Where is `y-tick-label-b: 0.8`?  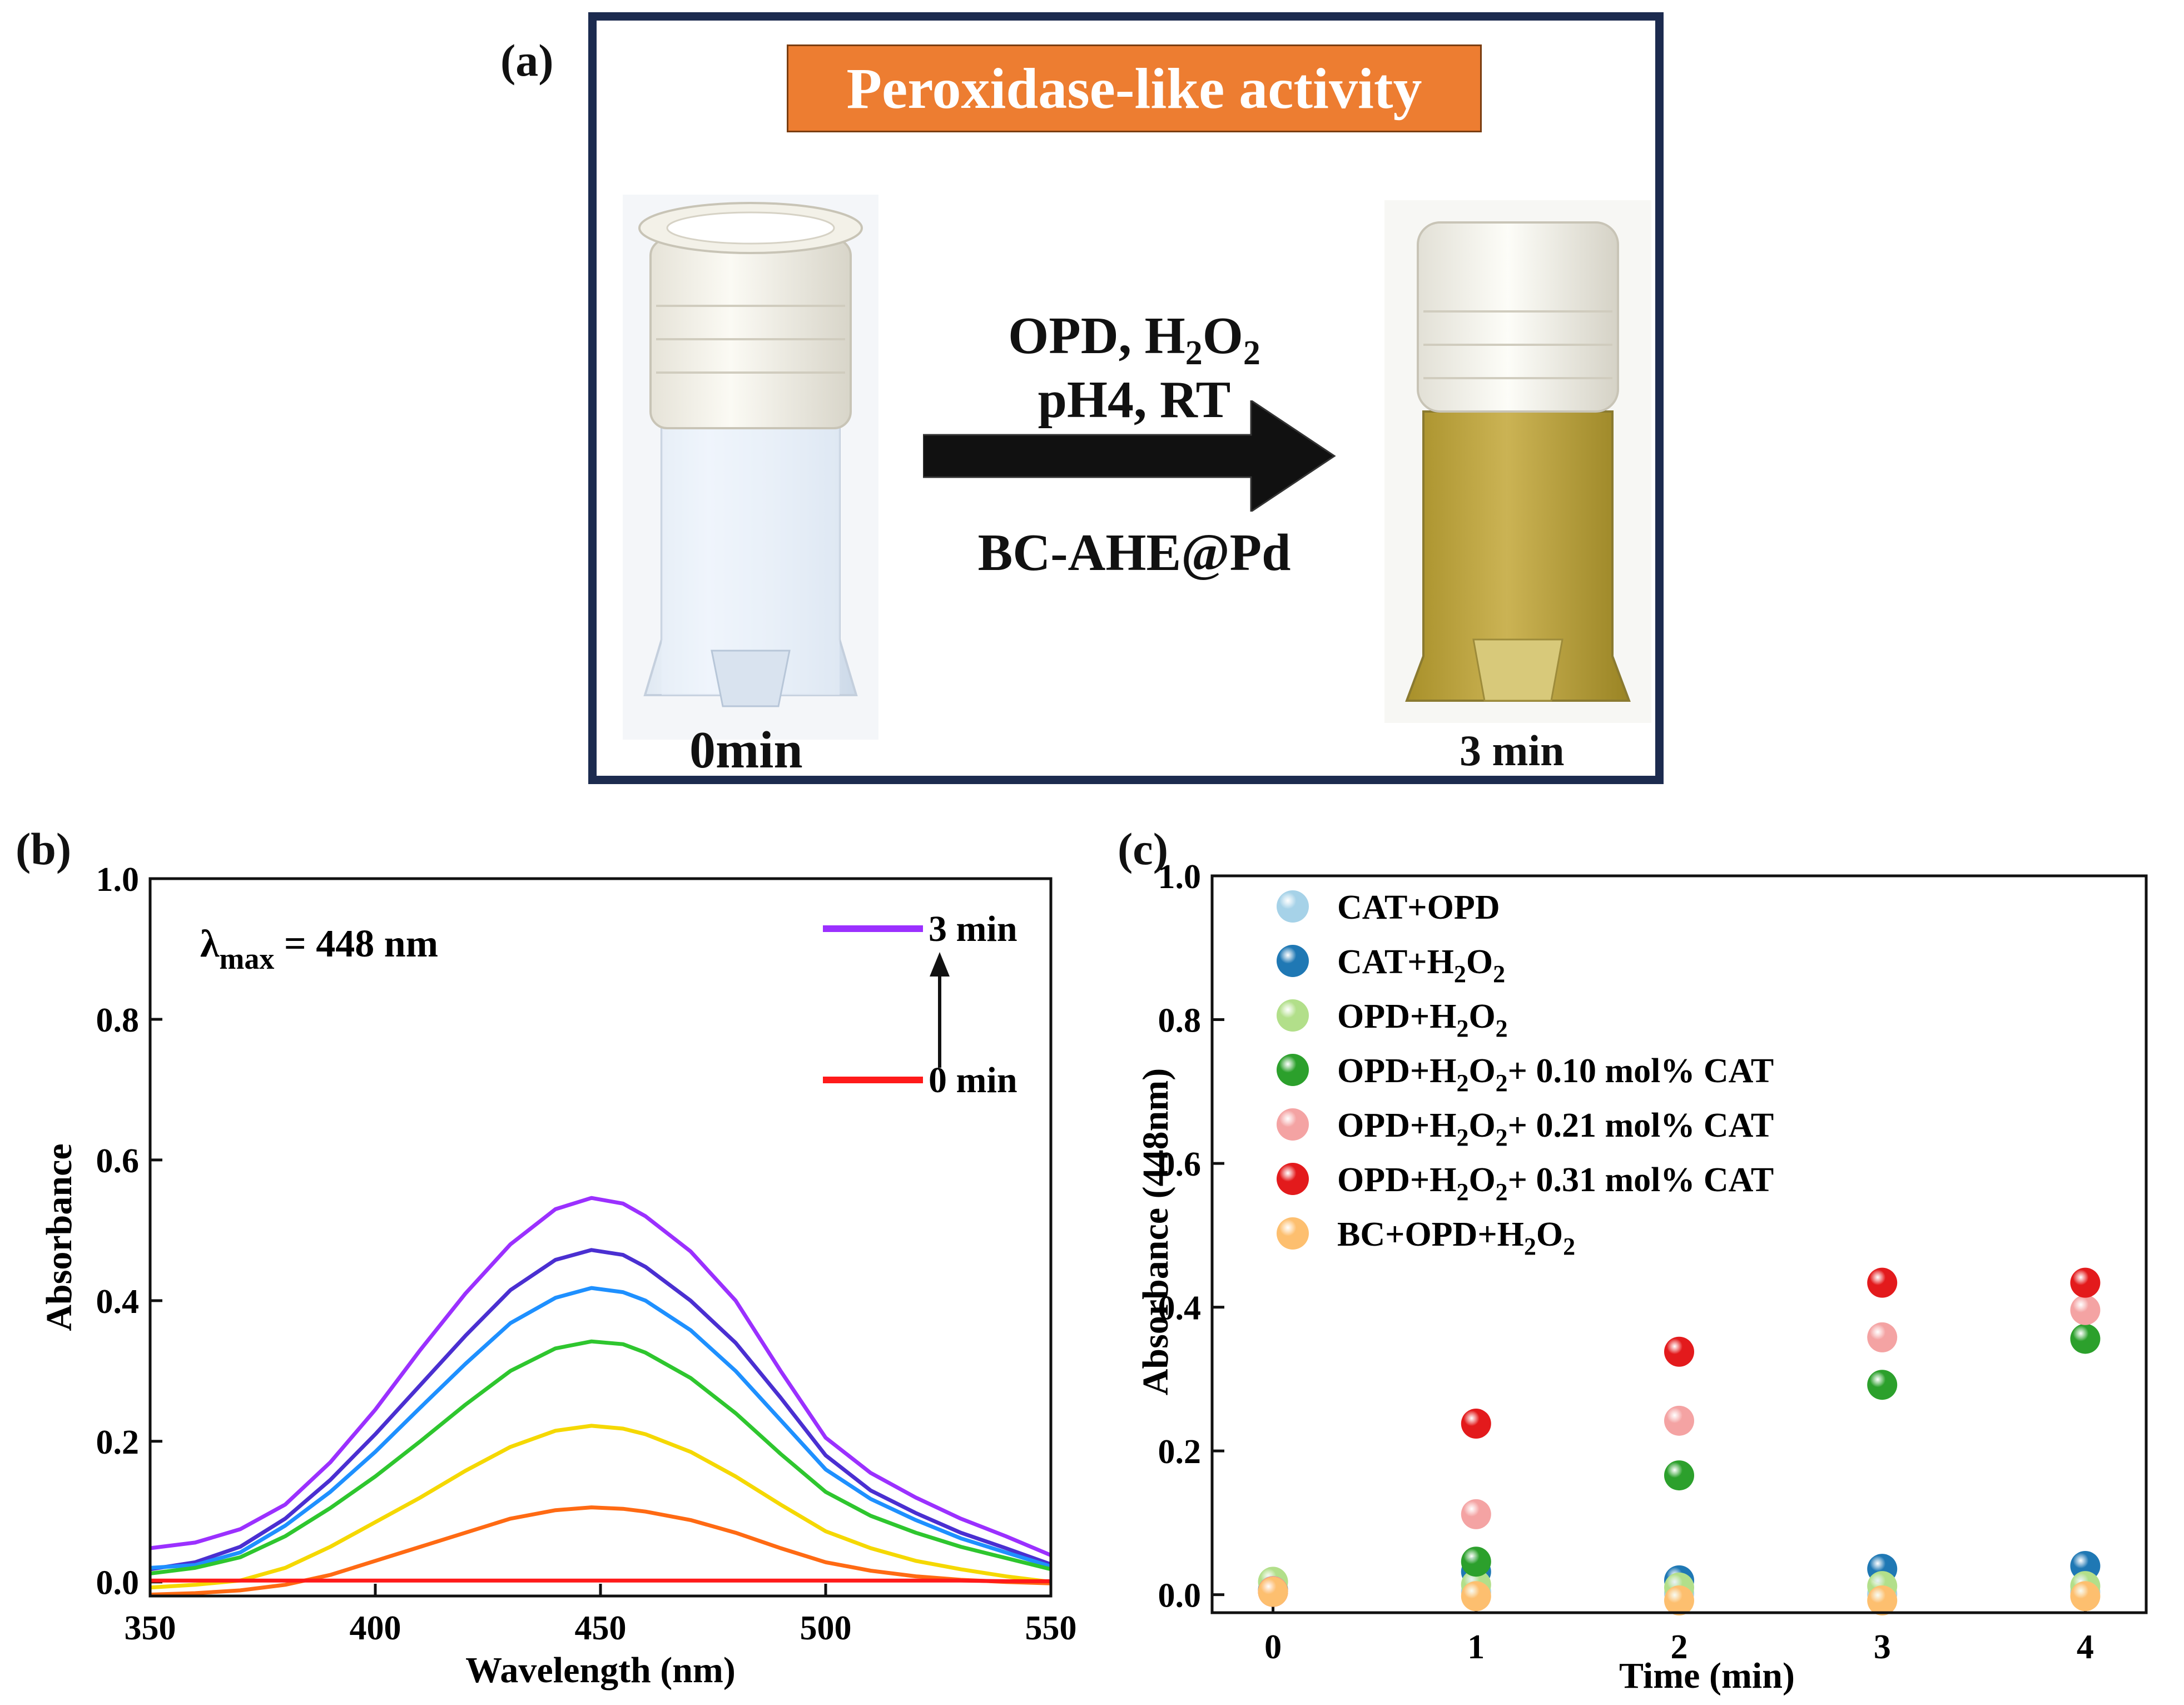
y-tick-label-b: 0.8 is located at coordinates (118, 1021).